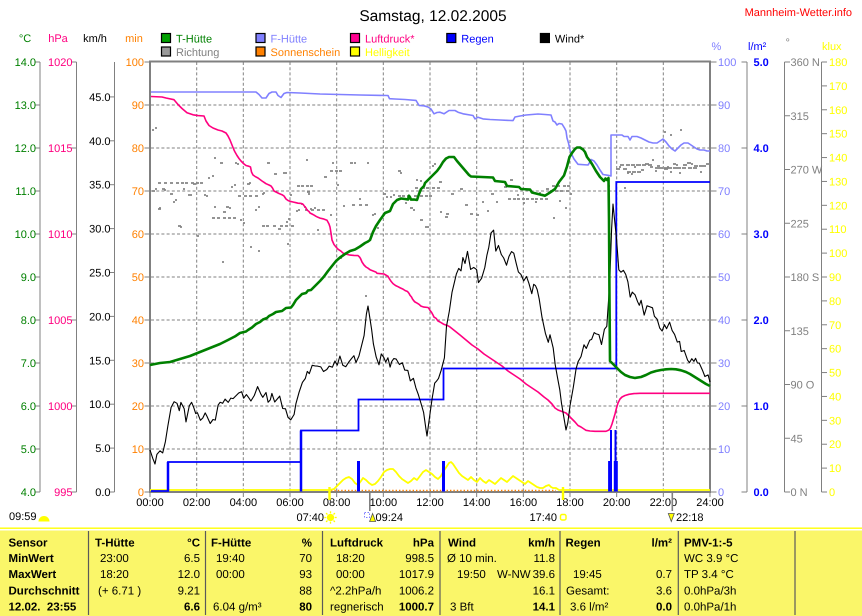 The width and height of the screenshot is (862, 616). Describe the element at coordinates (25, 106) in the screenshot. I see `svg-text: 13.0` at that location.